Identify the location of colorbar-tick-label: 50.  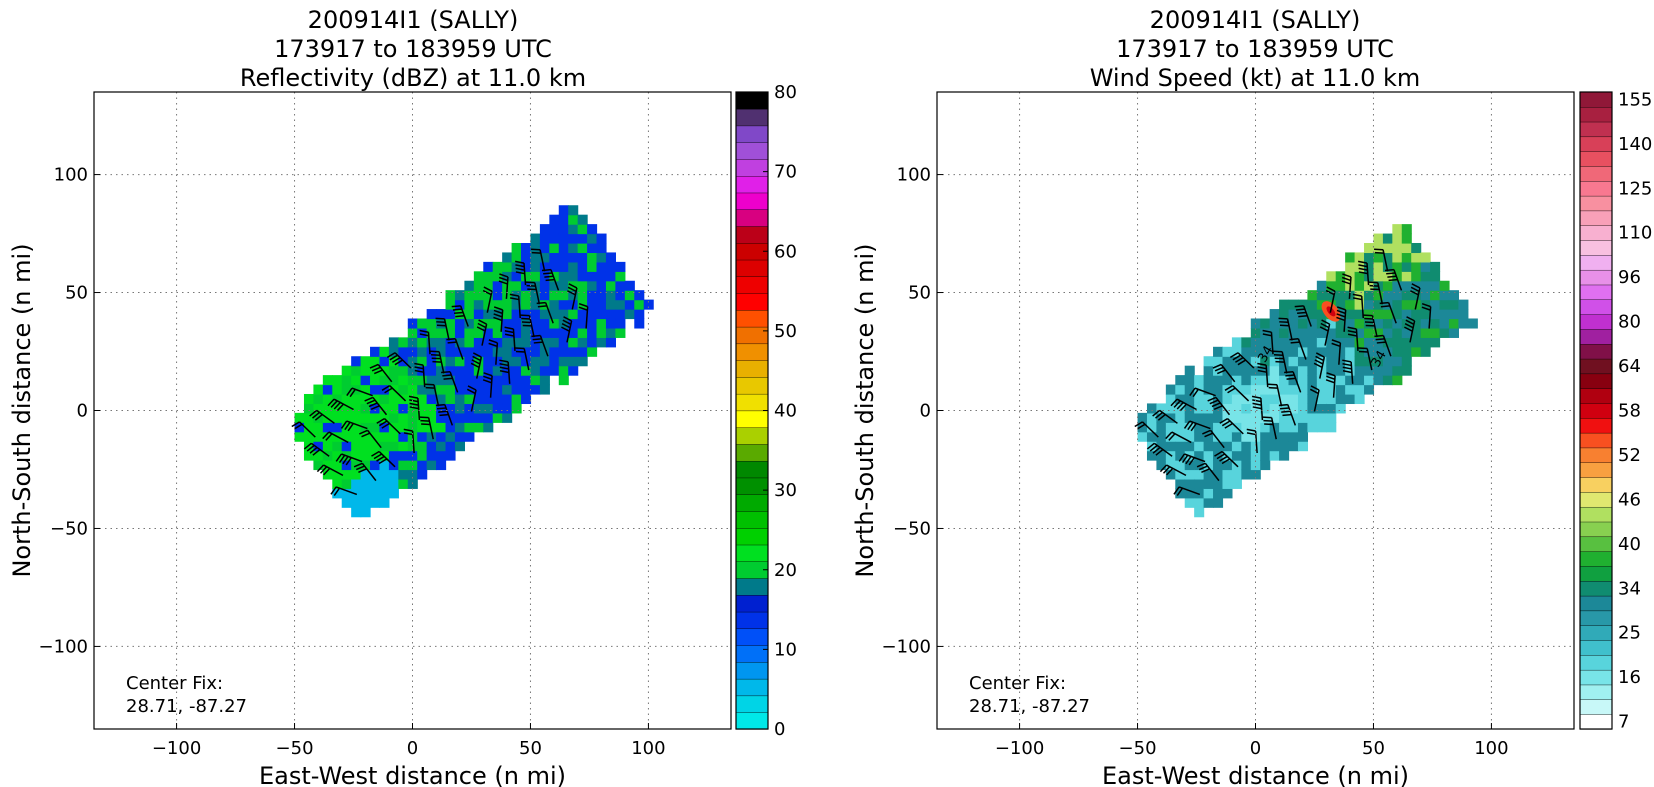
(785, 331).